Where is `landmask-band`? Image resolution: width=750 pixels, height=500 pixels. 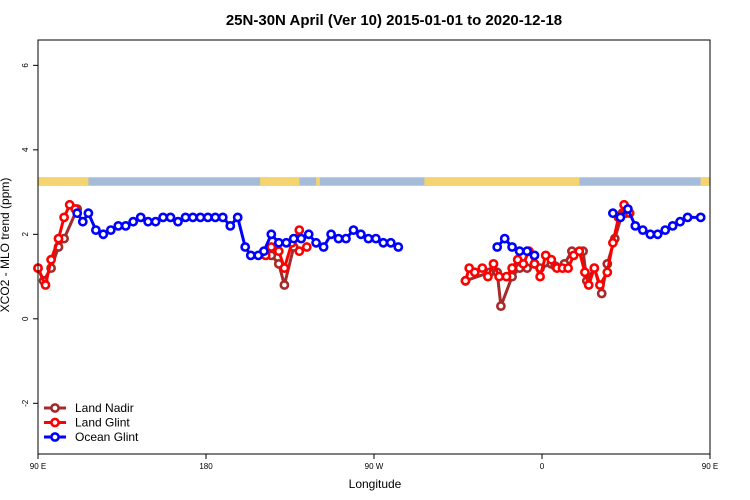 landmask-band is located at coordinates (374, 181).